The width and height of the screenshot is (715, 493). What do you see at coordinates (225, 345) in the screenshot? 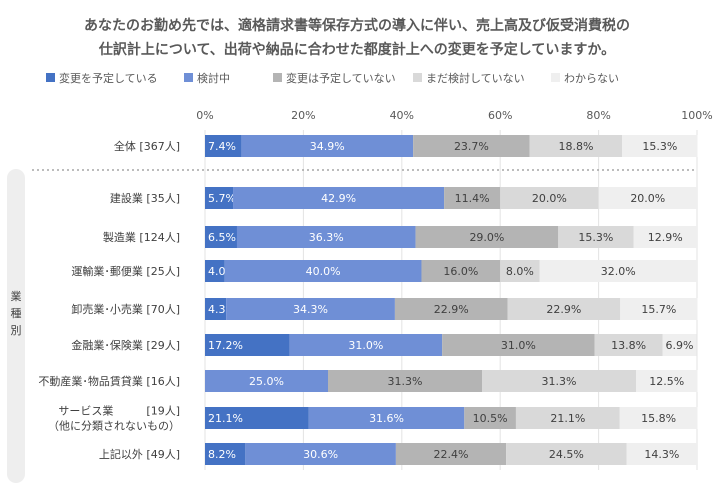
I see `bar-label-r5-s0: 17.2%` at bounding box center [225, 345].